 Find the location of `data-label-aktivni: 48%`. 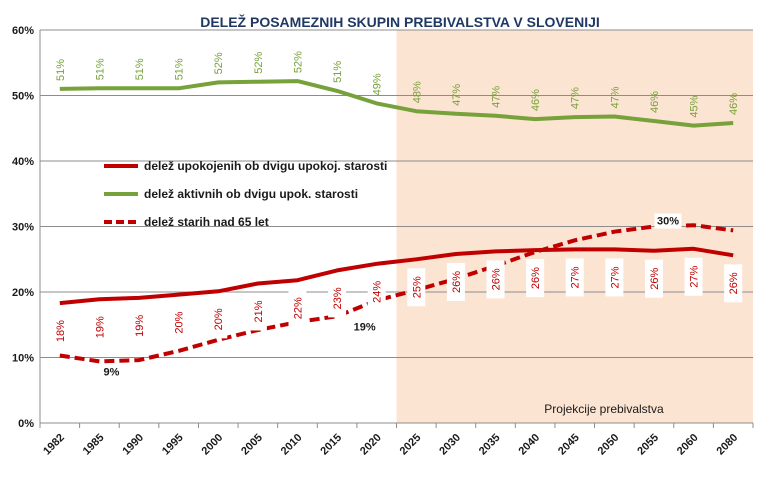

data-label-aktivni: 48% is located at coordinates (417, 92).